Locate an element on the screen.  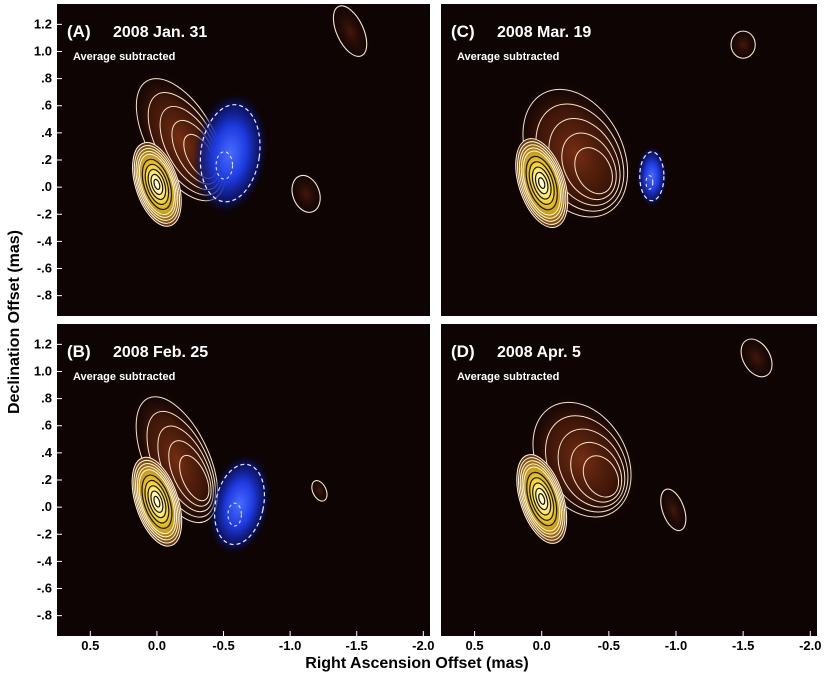
panel-a-y-tick-label-9: -.4 is located at coordinates (45, 240).